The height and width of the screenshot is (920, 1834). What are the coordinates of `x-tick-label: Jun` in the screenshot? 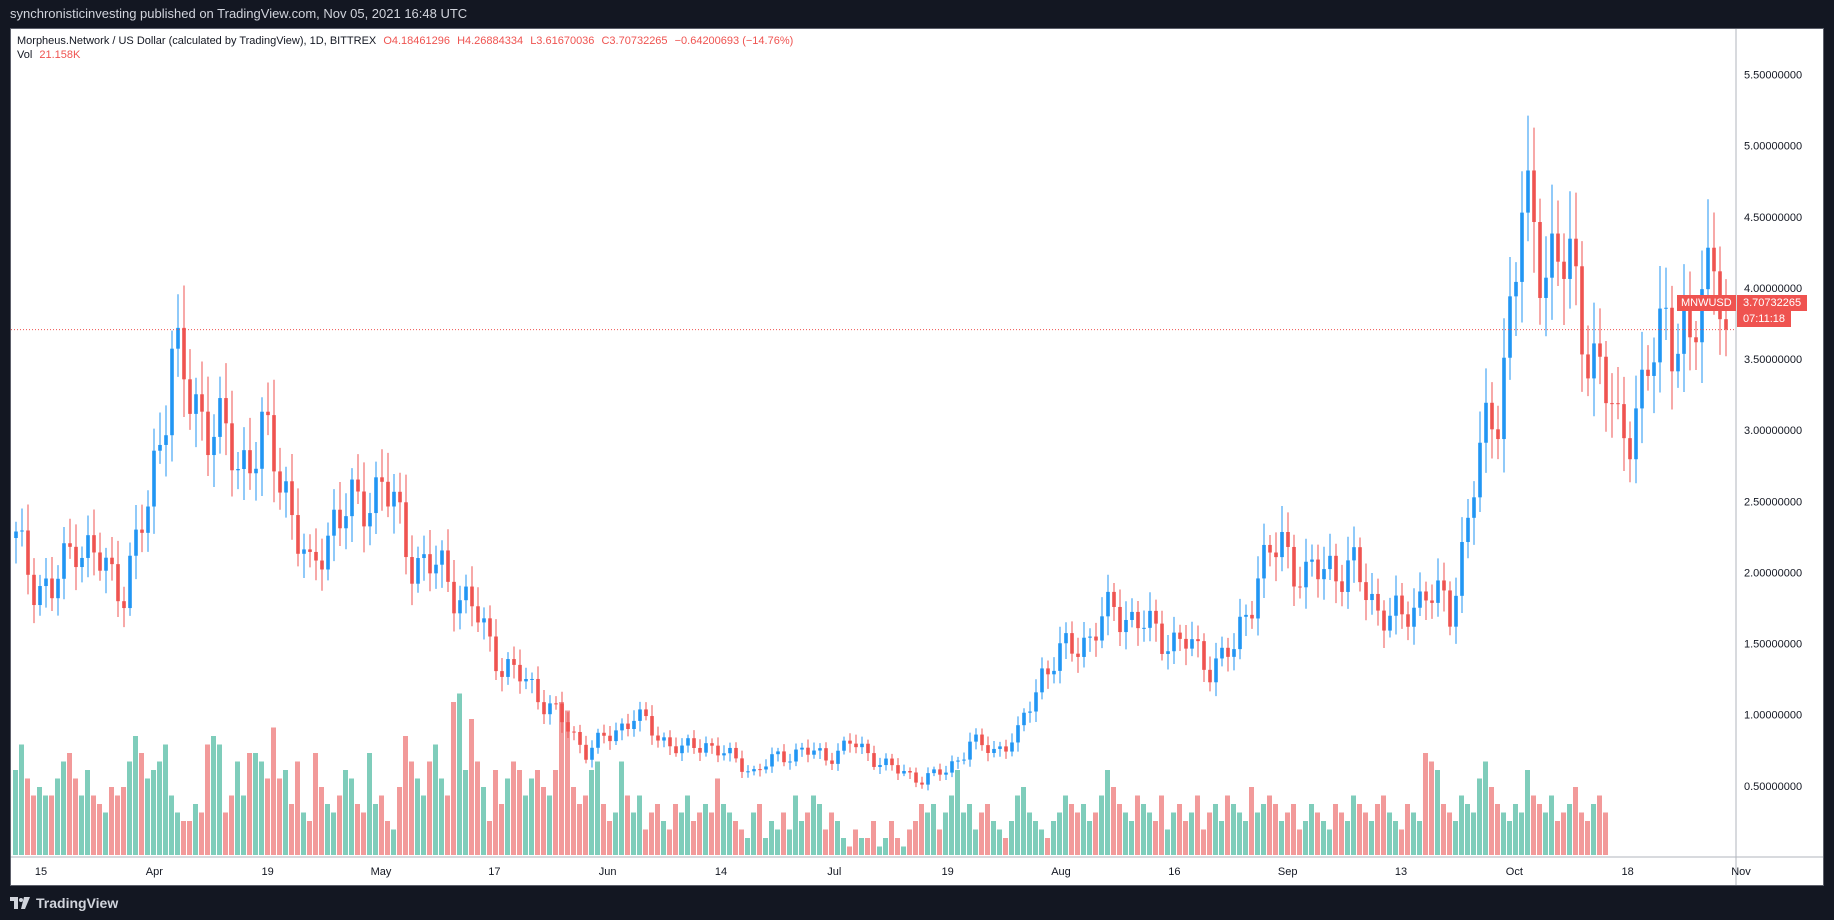 It's located at (608, 872).